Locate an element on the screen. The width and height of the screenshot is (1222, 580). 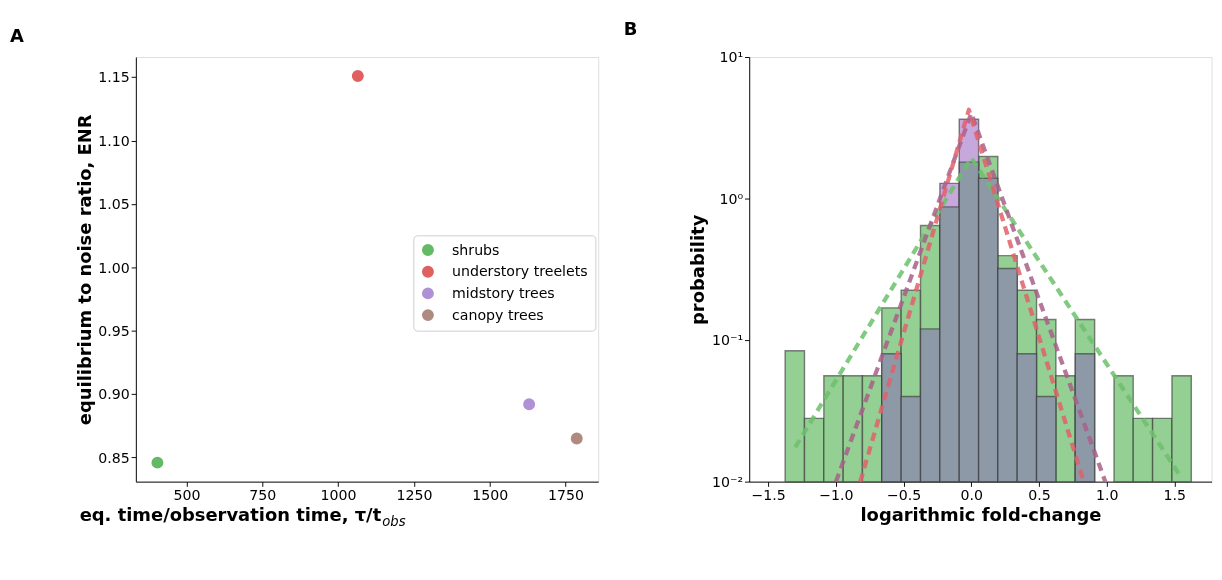
x-tick-label: −0.5 is located at coordinates (904, 495).